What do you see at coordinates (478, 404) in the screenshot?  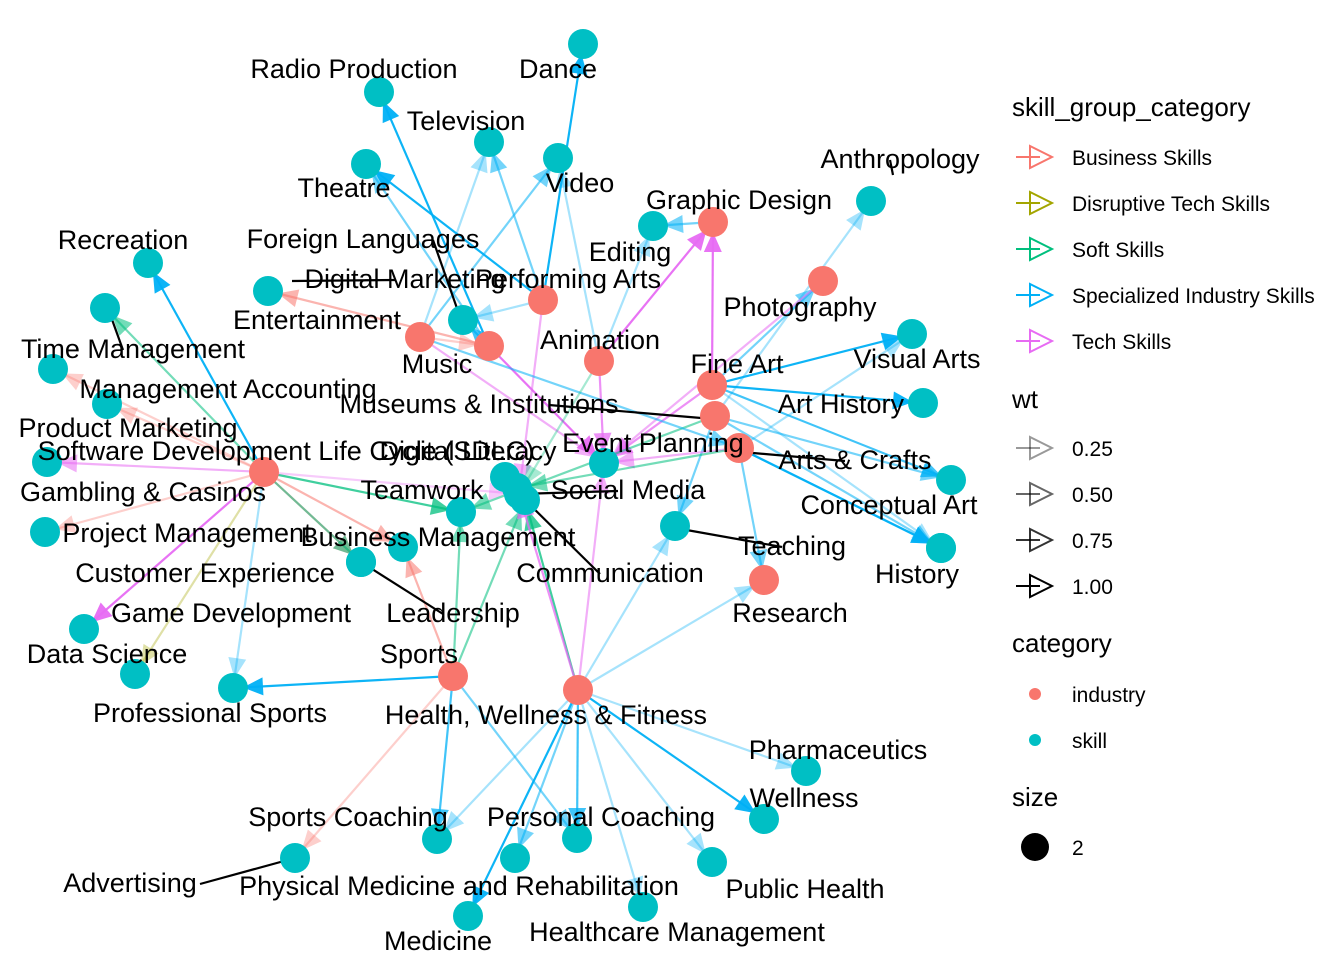 I see `node-label-museums: Museums & Institutions` at bounding box center [478, 404].